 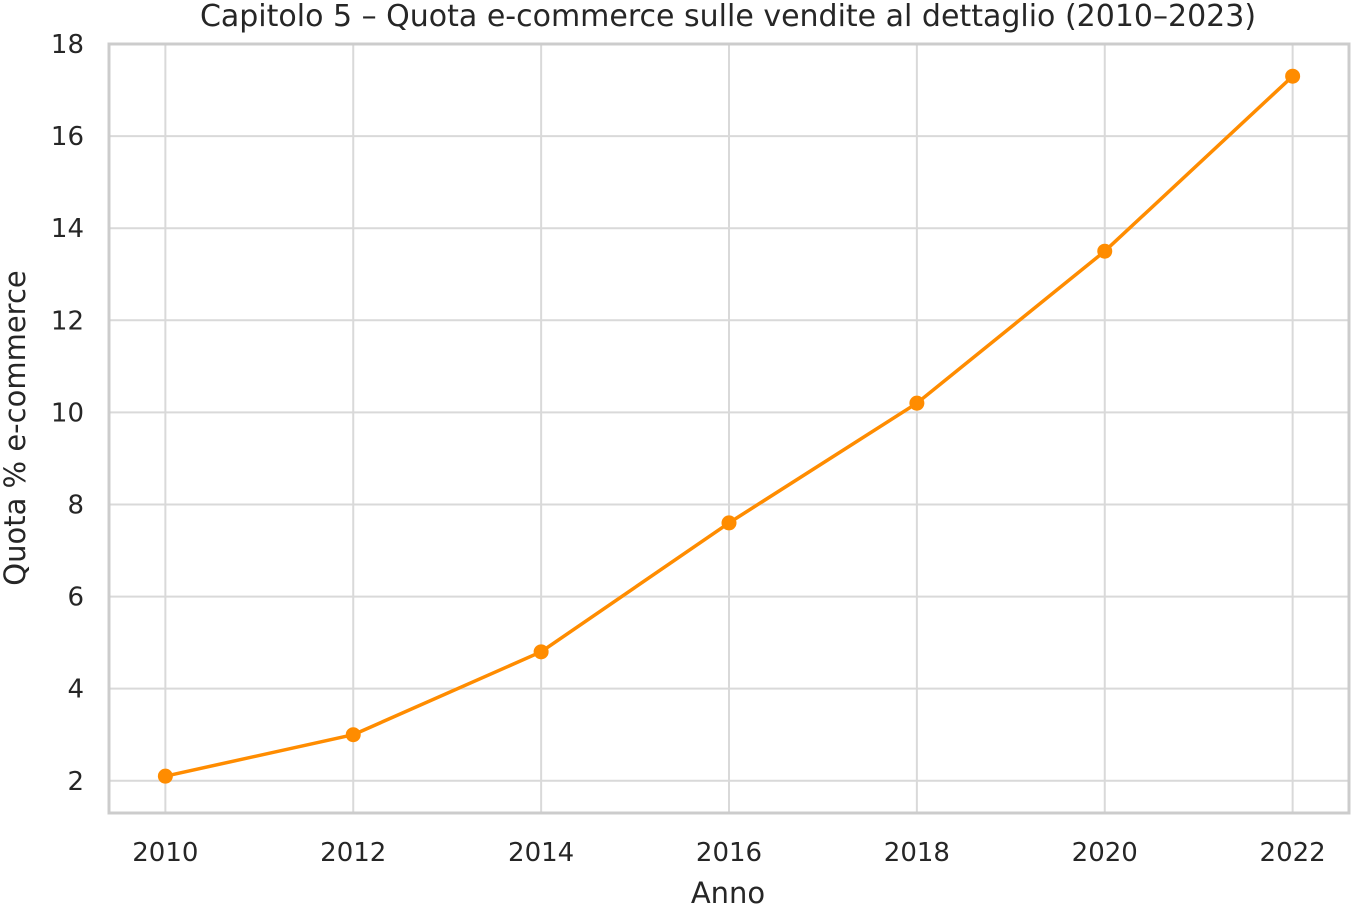 I want to click on data-point-2018, so click(x=917, y=403).